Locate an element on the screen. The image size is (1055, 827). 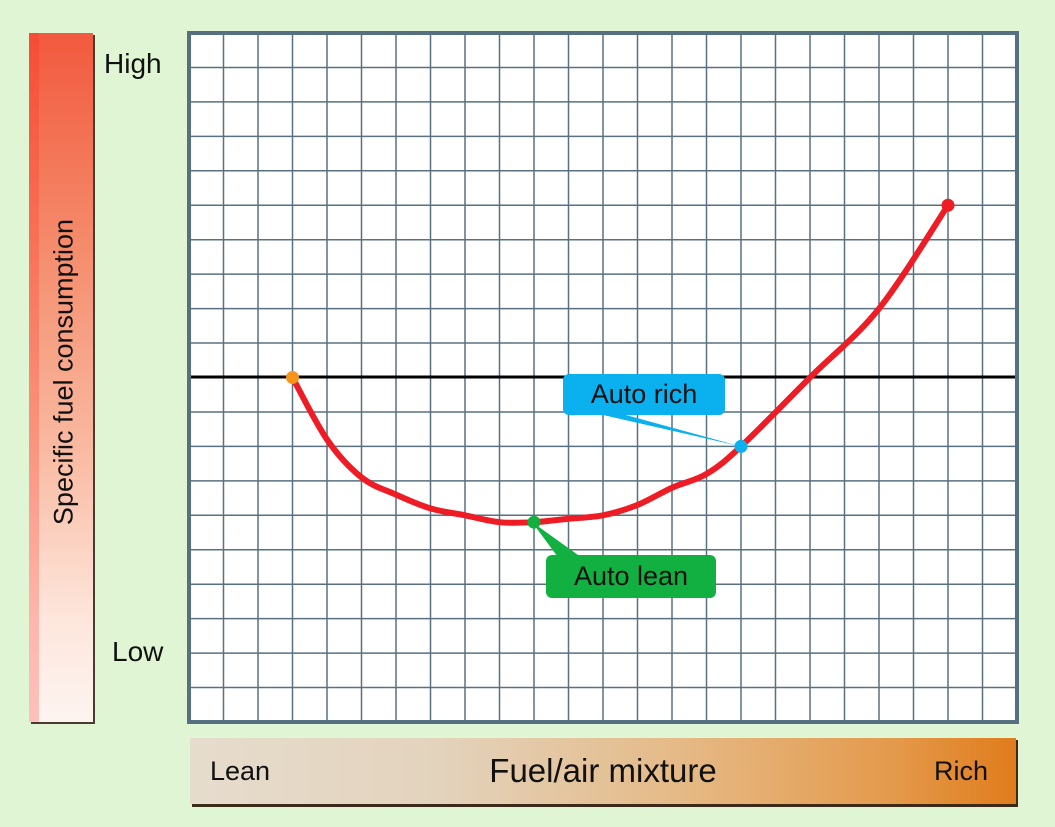
x-axis-label: Fuel/air mixture is located at coordinates (603, 770).